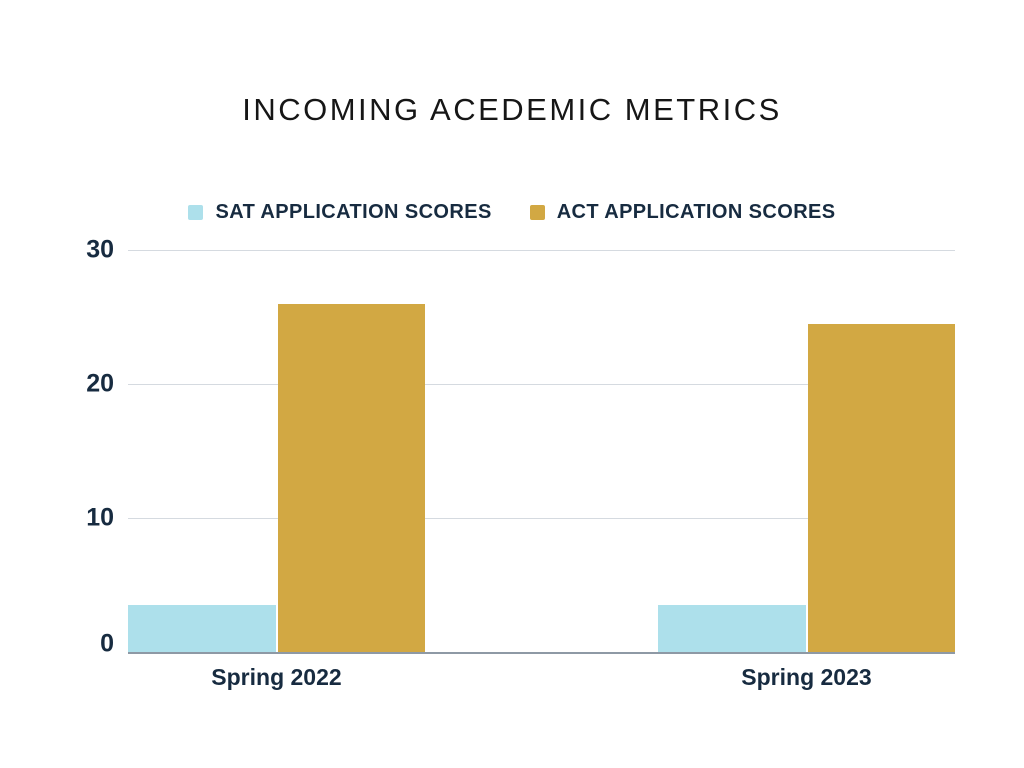 The image size is (1024, 768). Describe the element at coordinates (202, 628) in the screenshot. I see `sat-bar-spring-2022` at that location.